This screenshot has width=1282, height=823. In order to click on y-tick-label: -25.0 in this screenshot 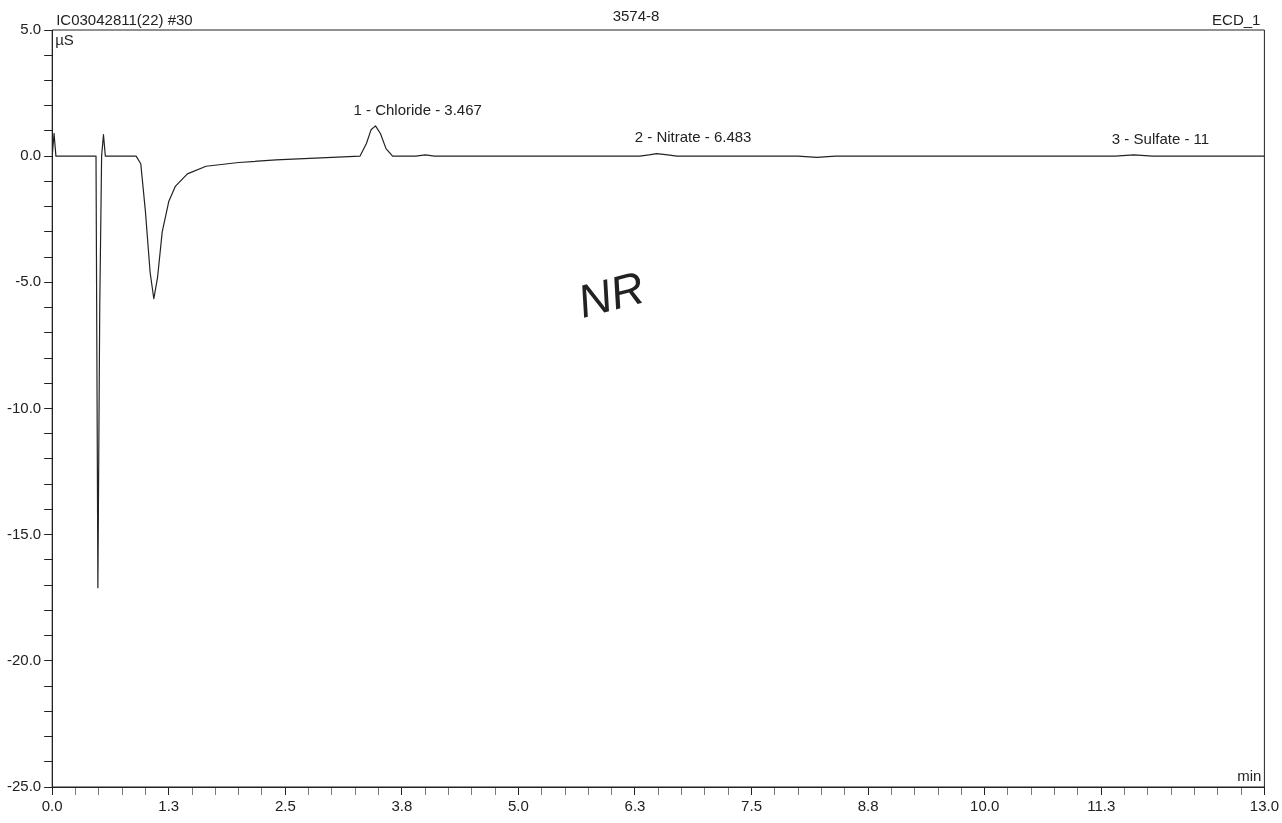, I will do `click(24, 786)`.